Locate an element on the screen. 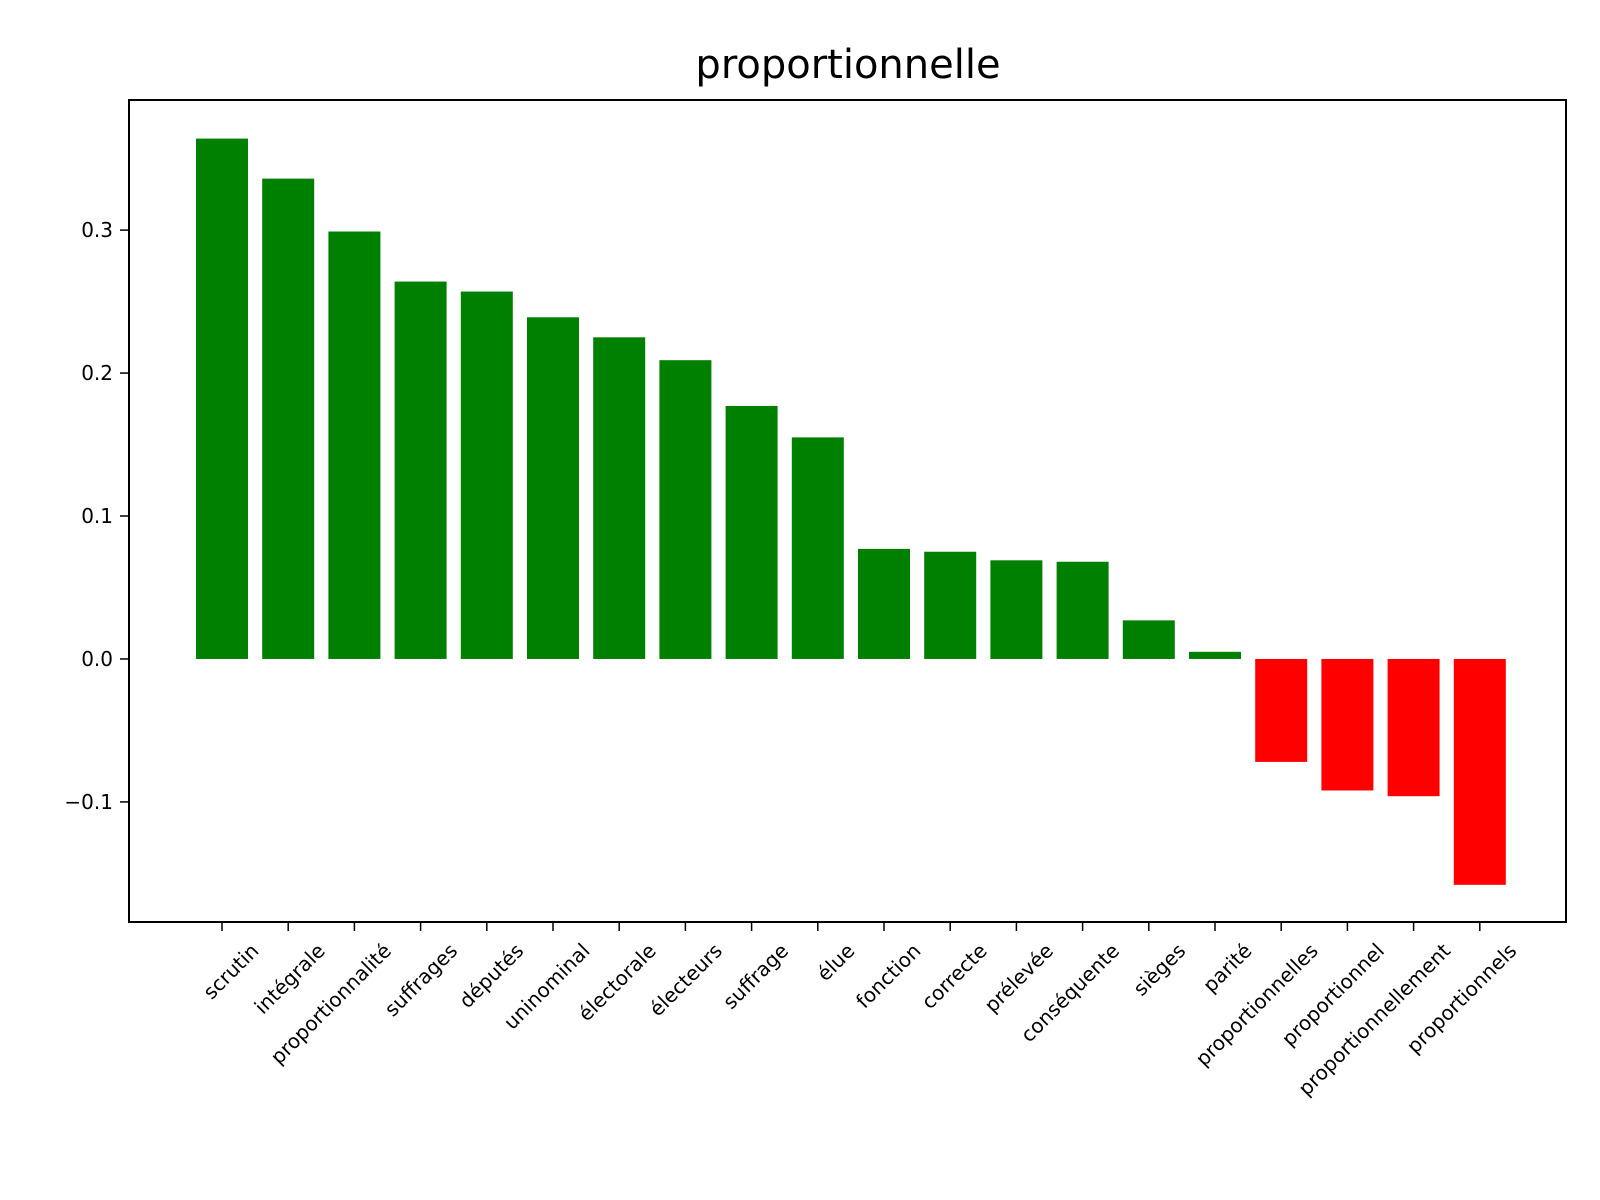 This screenshot has width=1600, height=1200. bar-électeurs is located at coordinates (685, 509).